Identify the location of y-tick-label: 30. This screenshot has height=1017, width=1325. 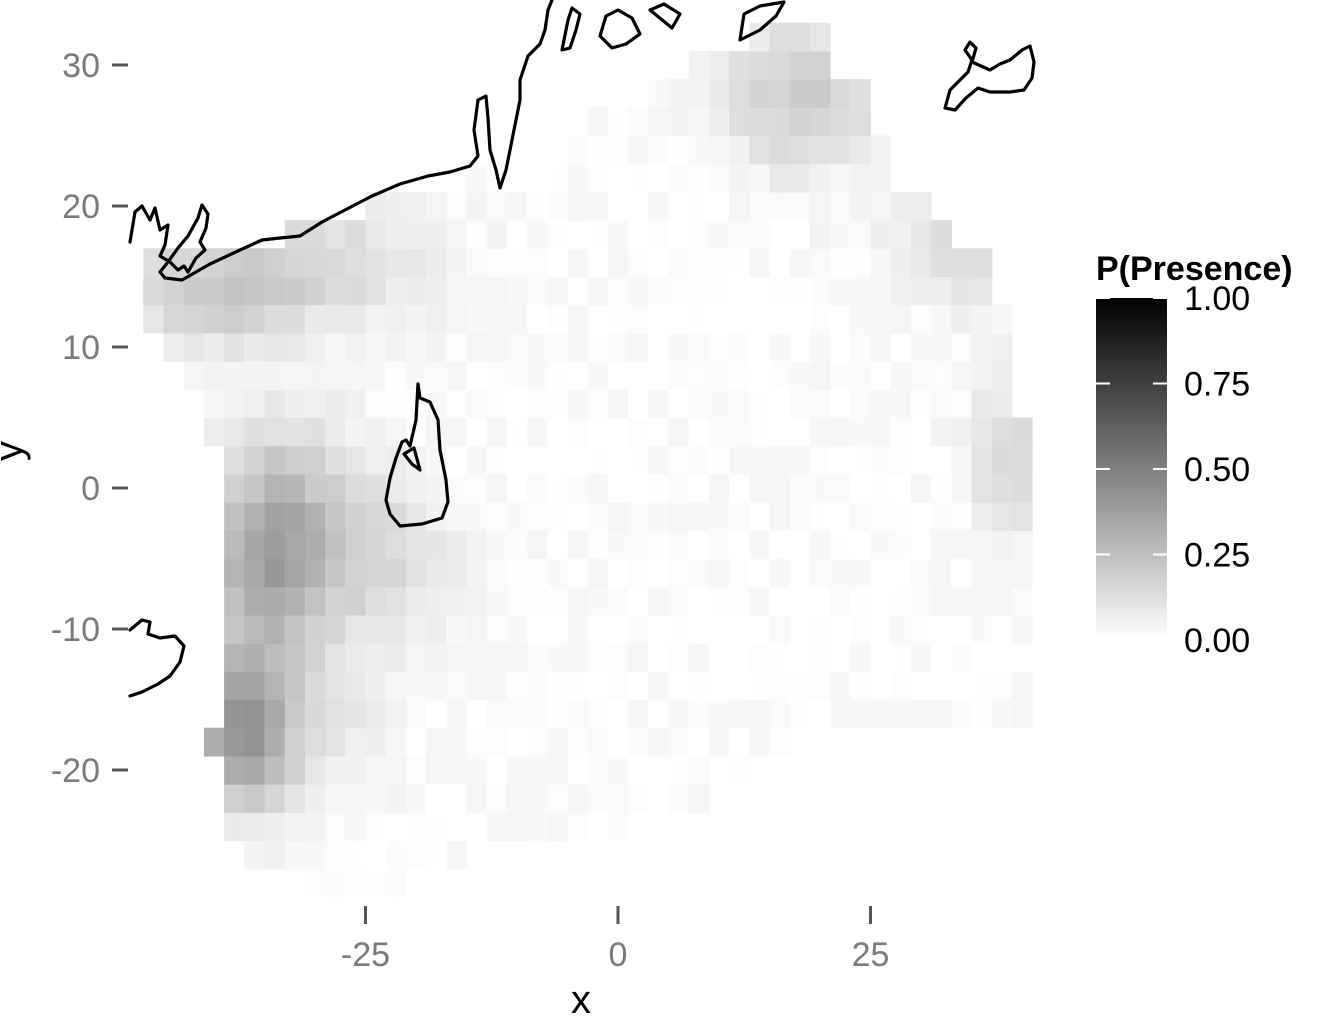
(81, 66).